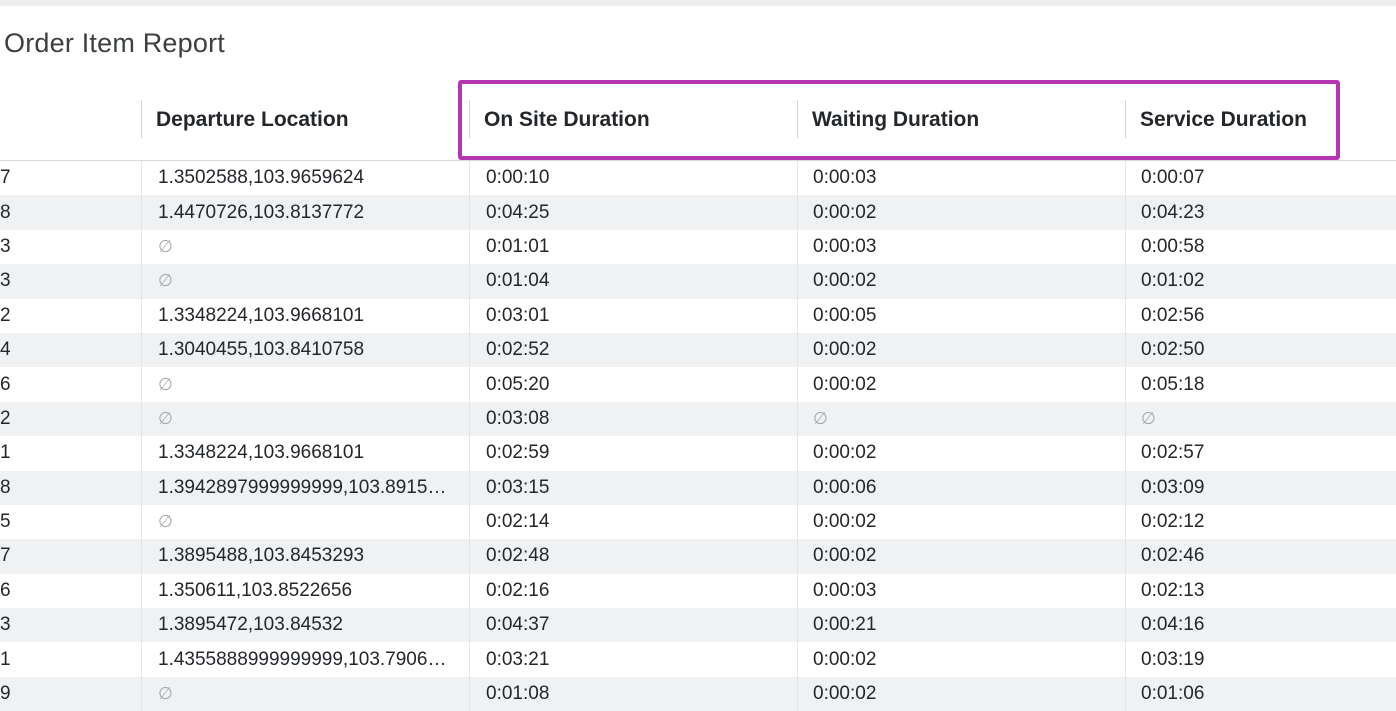  What do you see at coordinates (845, 315) in the screenshot?
I see `cell-waiting-duration: 0:00:05` at bounding box center [845, 315].